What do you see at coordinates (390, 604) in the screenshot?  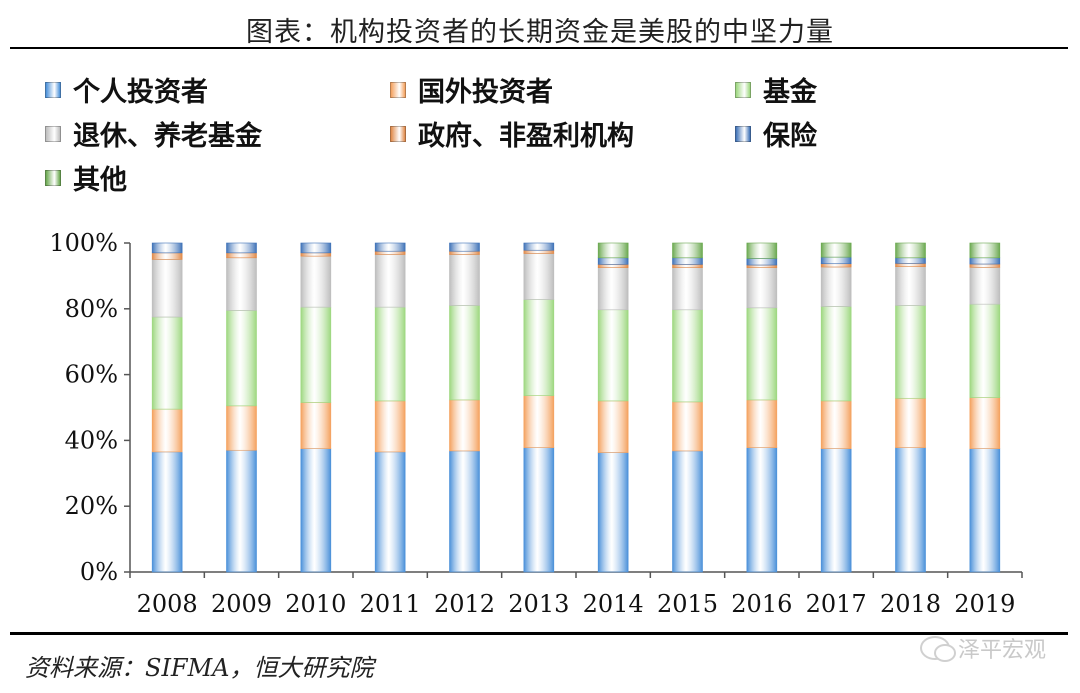 I see `x-tick-label: 2011` at bounding box center [390, 604].